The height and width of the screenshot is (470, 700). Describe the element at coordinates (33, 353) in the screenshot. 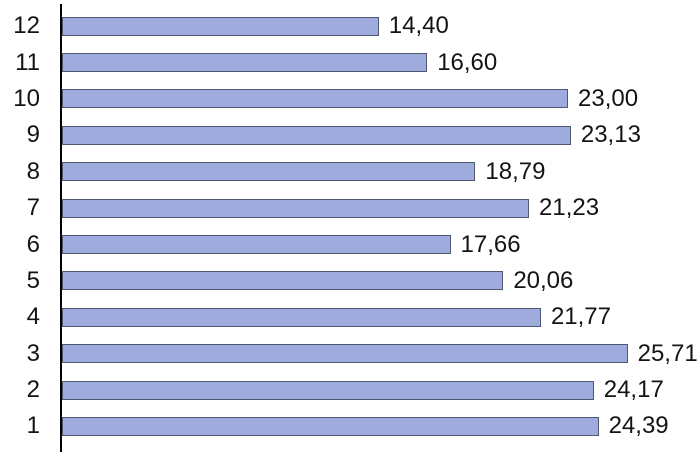

I see `category-label: 3` at that location.